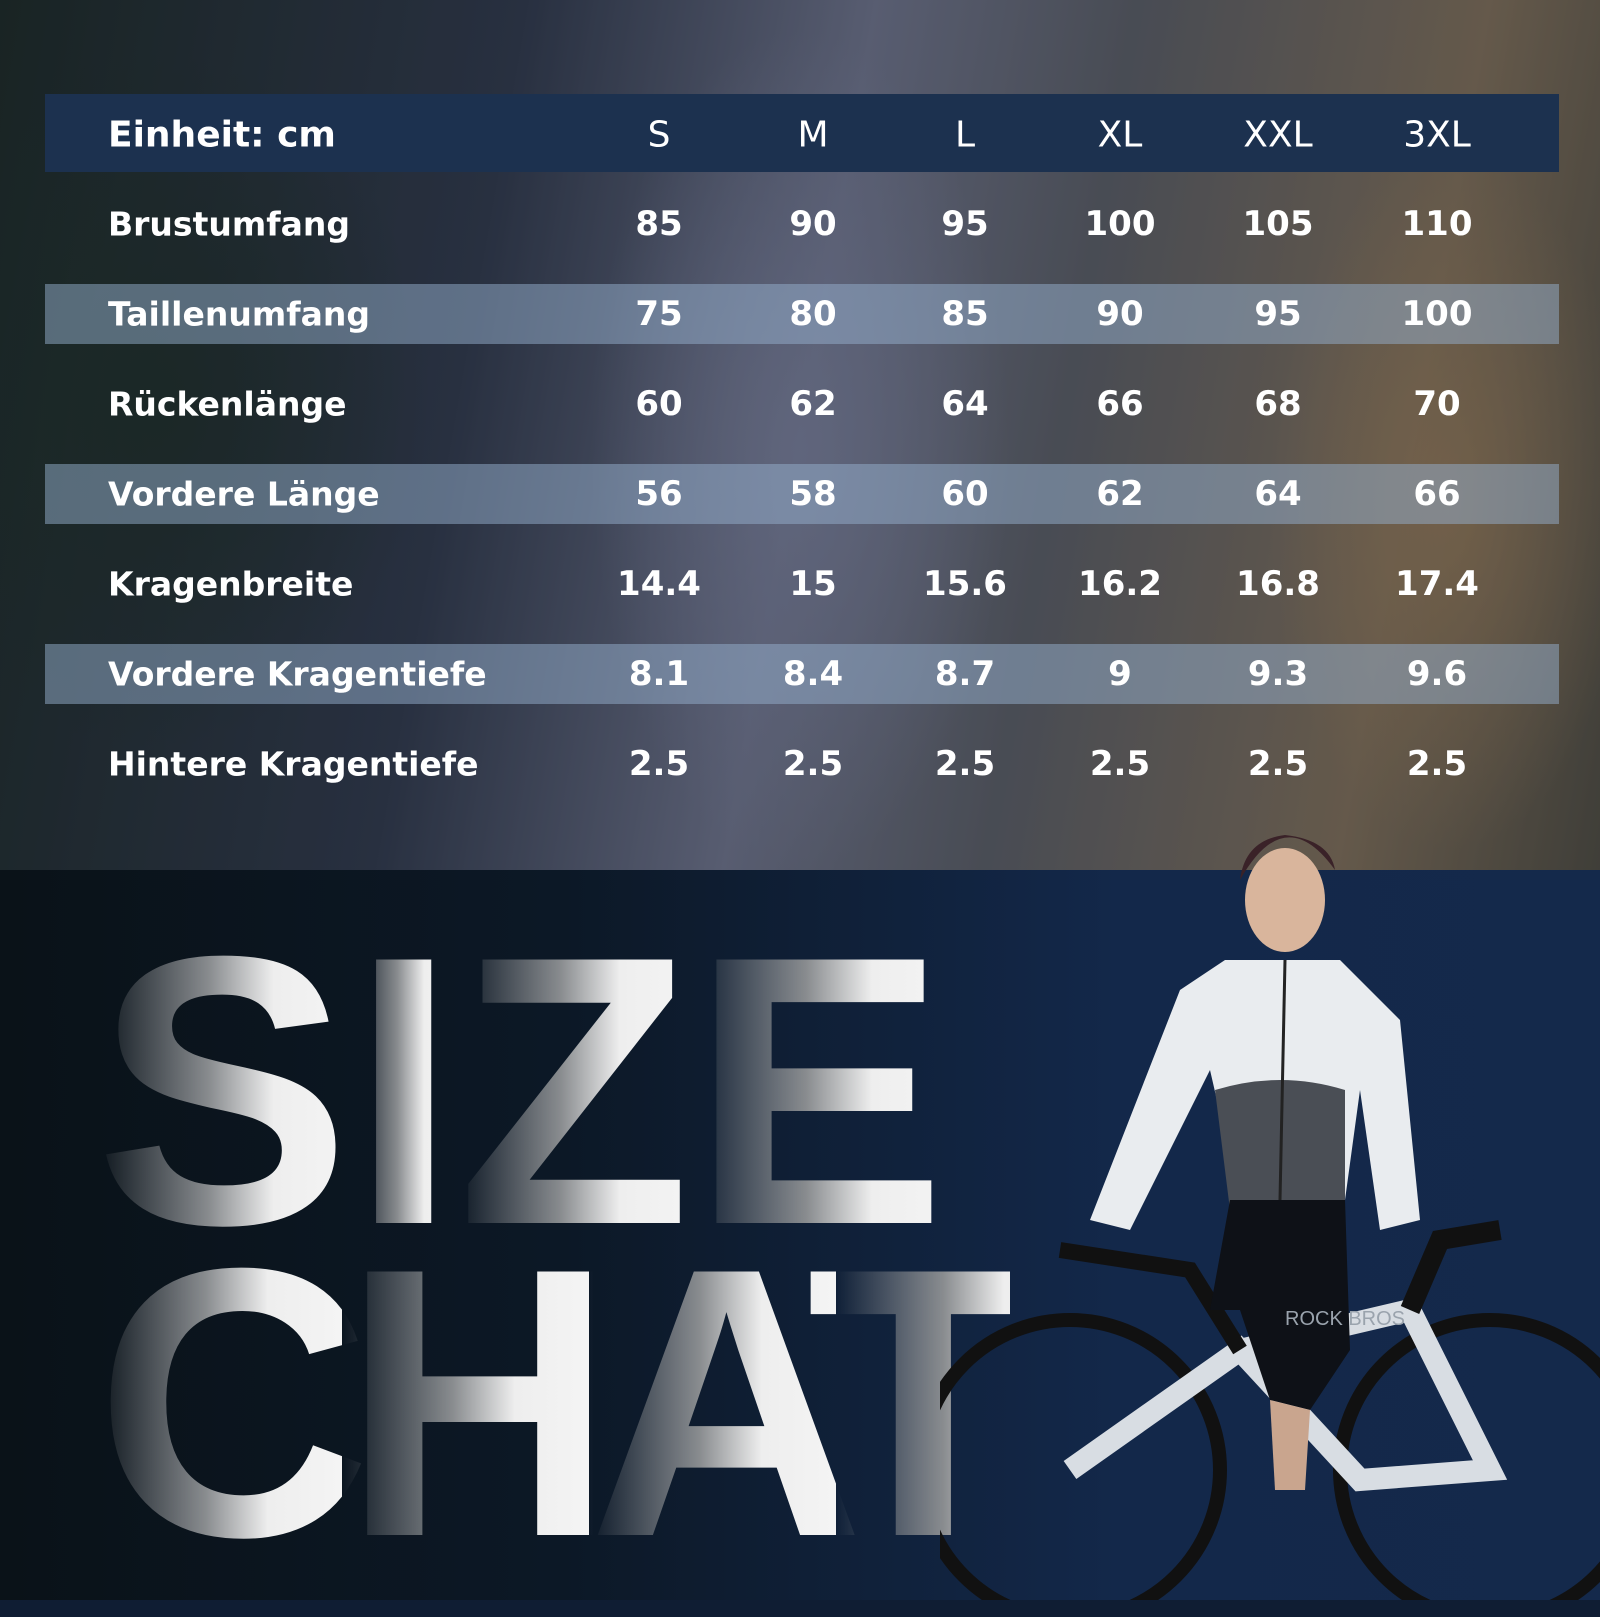  Describe the element at coordinates (1437, 224) in the screenshot. I see `table-cell: 110` at that location.